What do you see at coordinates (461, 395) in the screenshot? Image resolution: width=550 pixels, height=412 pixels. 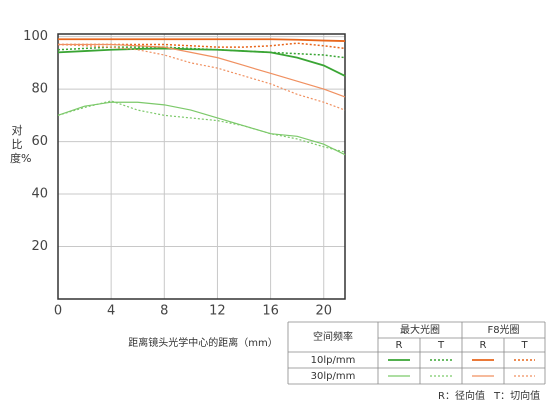 I see `legend-note: R：径向值` at bounding box center [461, 395].